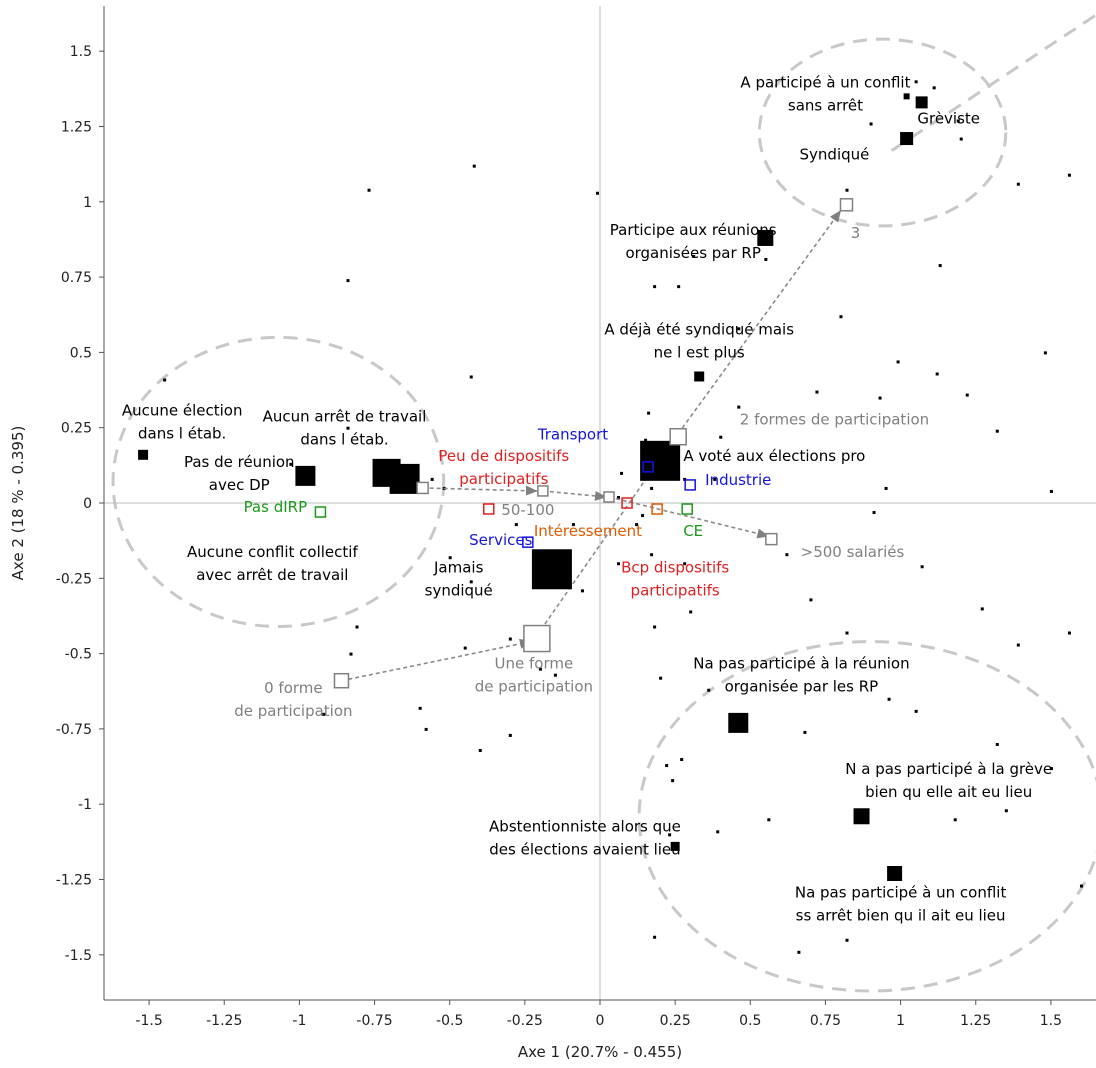 The width and height of the screenshot is (1096, 1068). I want to click on point-label-line: dans l étab., so click(344, 440).